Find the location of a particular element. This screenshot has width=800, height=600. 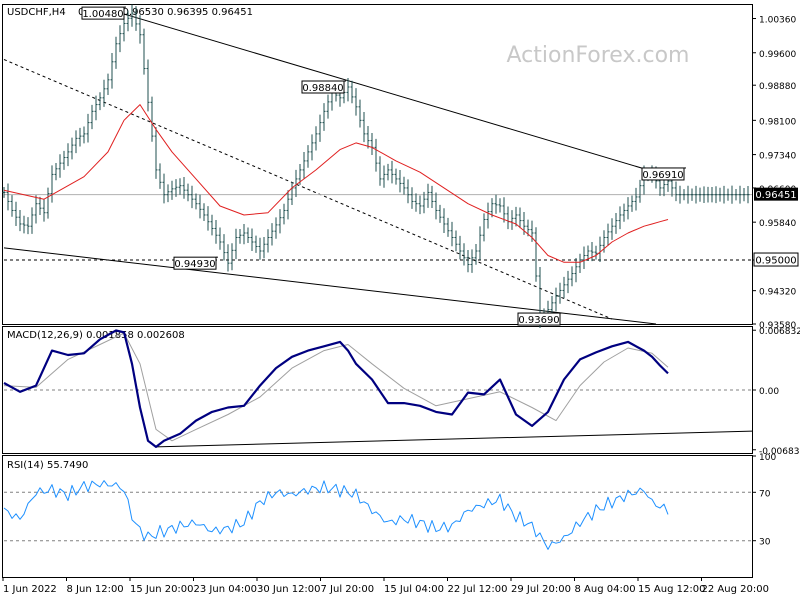

level-price-label: 0.95000 is located at coordinates (775, 261).